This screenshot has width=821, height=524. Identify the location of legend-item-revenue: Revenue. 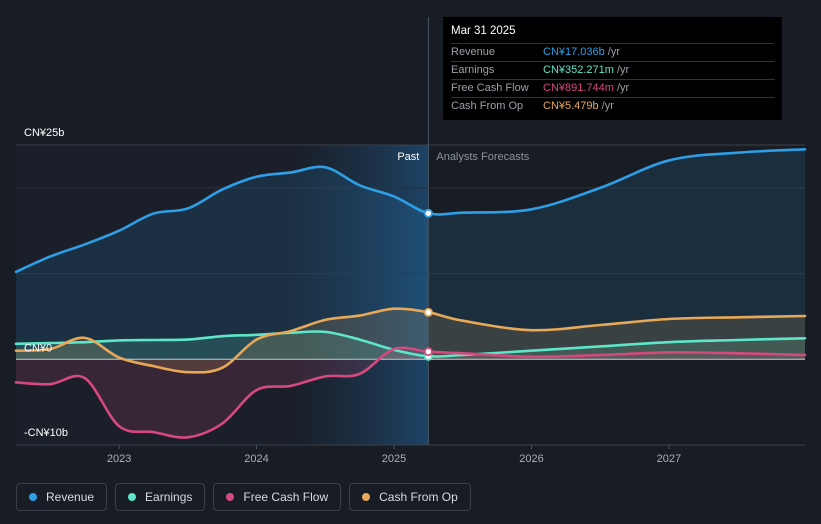
(62, 497).